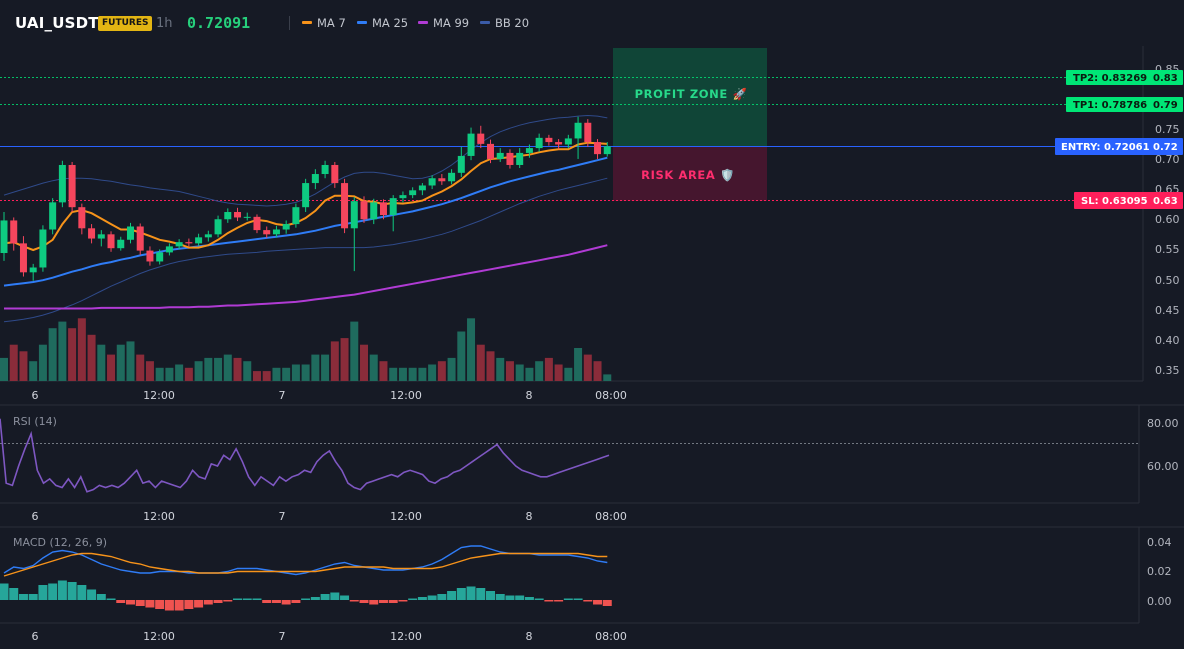 The image size is (1184, 649). I want to click on candlesticks, so click(305, 198).